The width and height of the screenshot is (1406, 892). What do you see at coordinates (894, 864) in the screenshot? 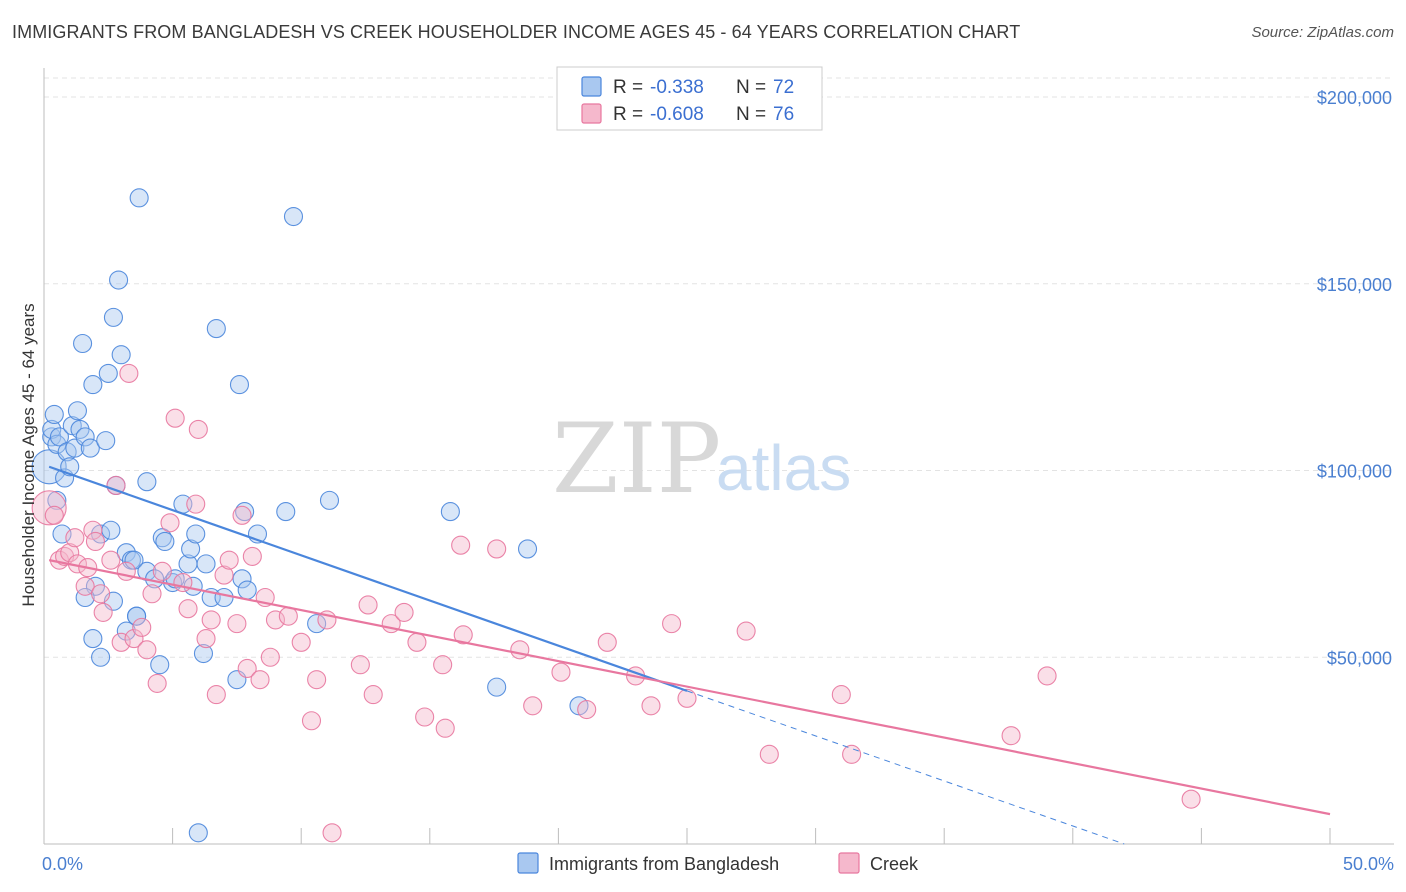
I see `bottom-legend-label-creek: Creek` at bounding box center [894, 864].